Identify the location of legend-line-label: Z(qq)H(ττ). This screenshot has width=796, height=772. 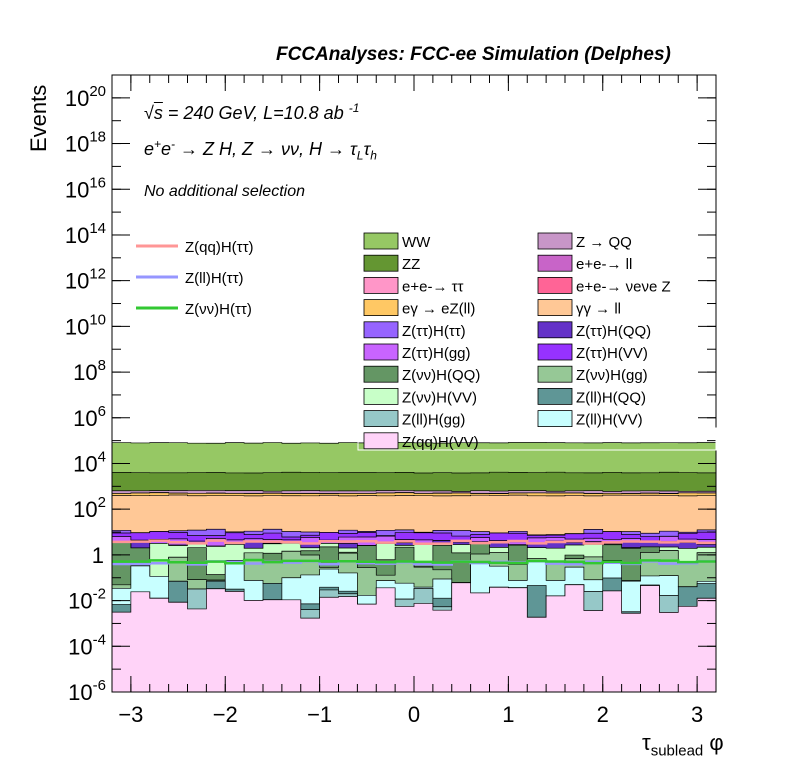
(219, 247).